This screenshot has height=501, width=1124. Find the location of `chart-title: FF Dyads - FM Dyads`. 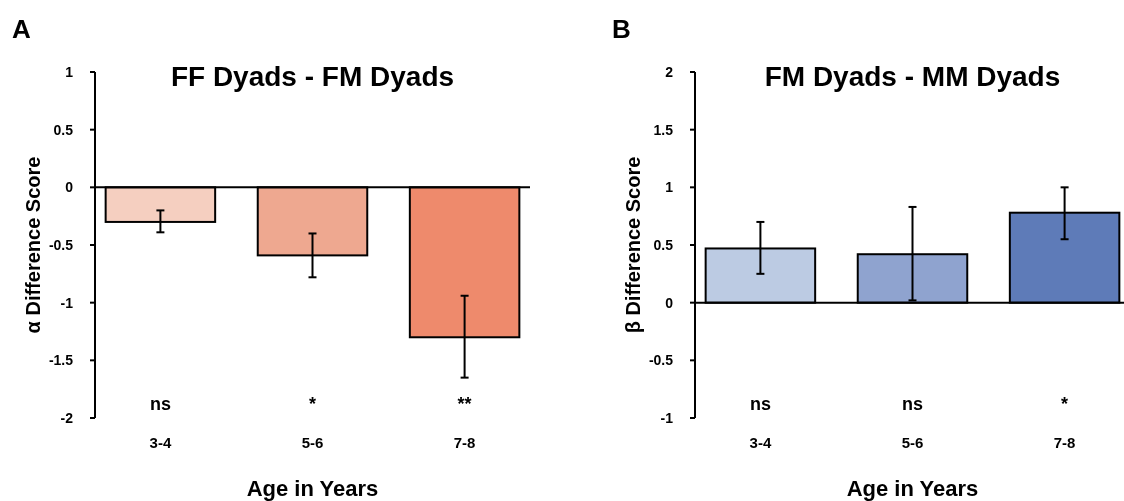

chart-title: FF Dyads - FM Dyads is located at coordinates (312, 76).